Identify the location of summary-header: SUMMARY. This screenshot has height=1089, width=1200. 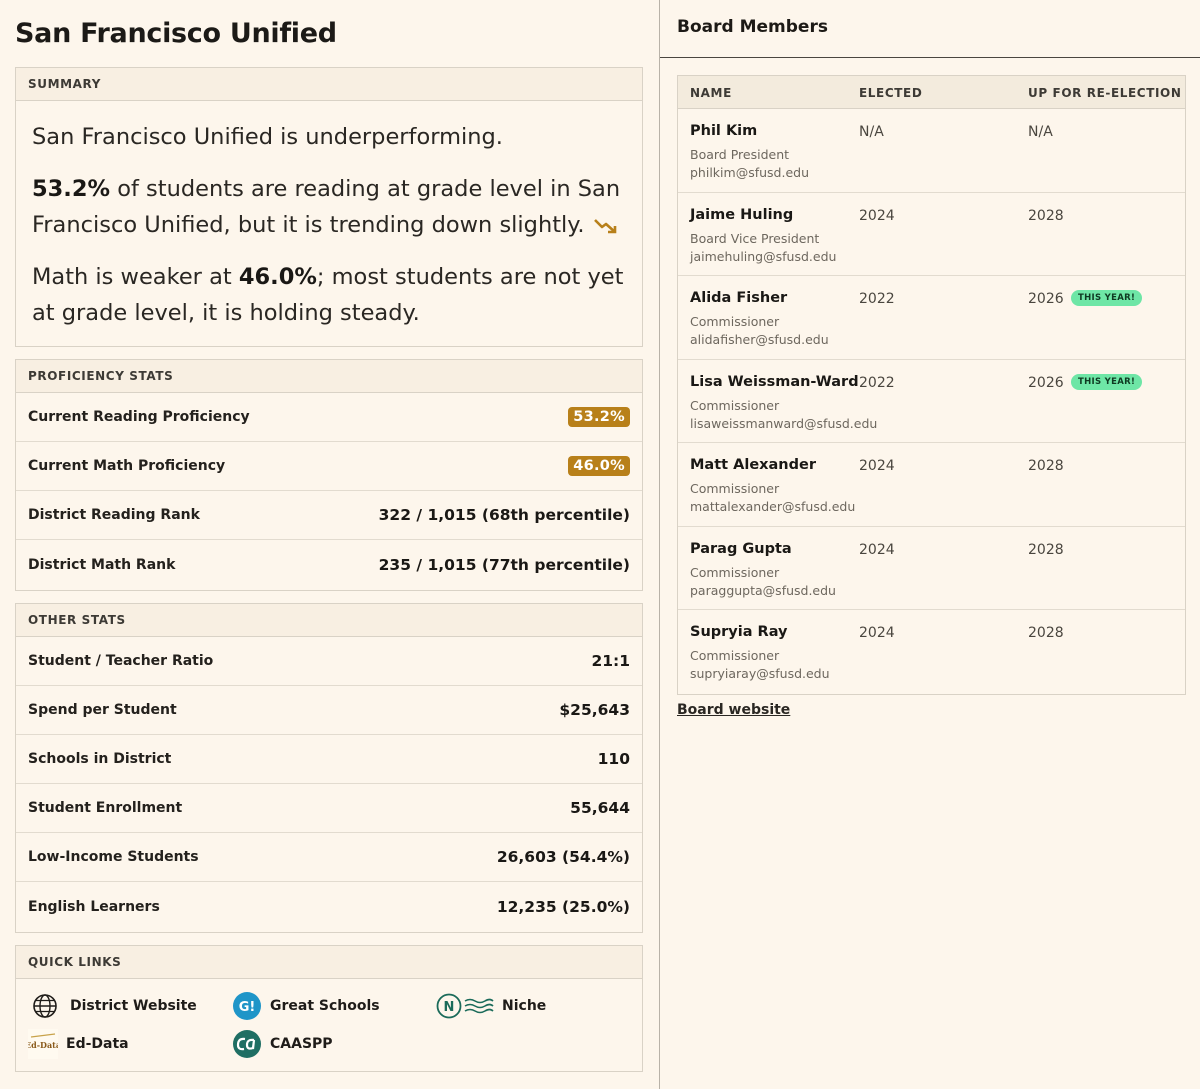
(329, 84).